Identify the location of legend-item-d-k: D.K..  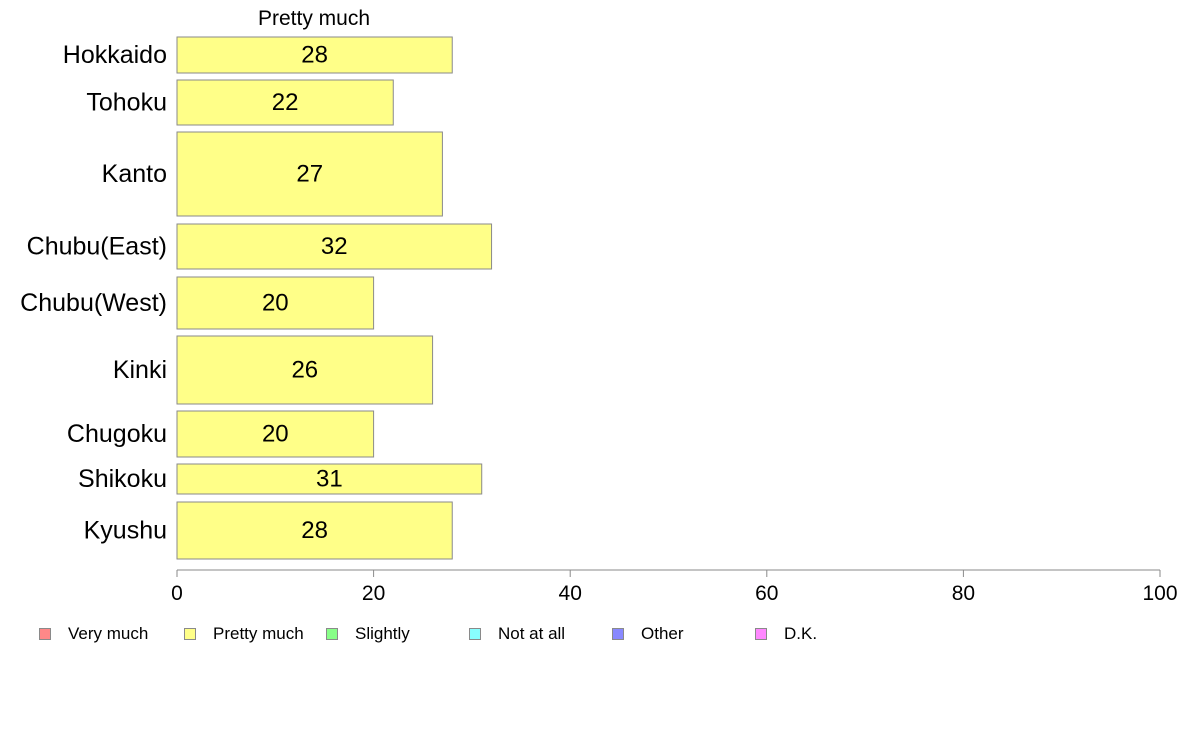
(786, 634).